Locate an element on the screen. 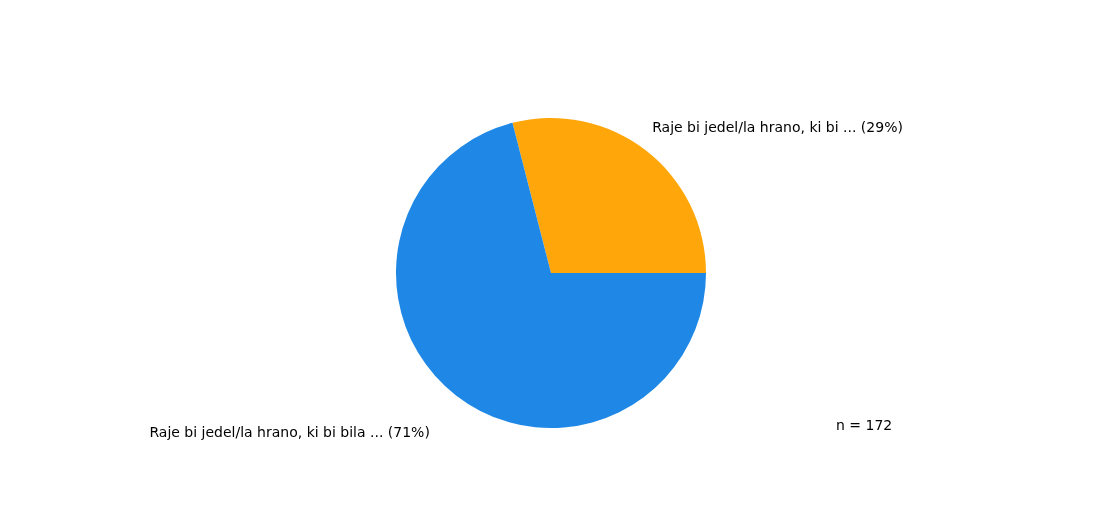 The height and width of the screenshot is (512, 1112). slice-label: Raje bi jedel/la hrano, ki bi bila ... (71%) is located at coordinates (289, 432).